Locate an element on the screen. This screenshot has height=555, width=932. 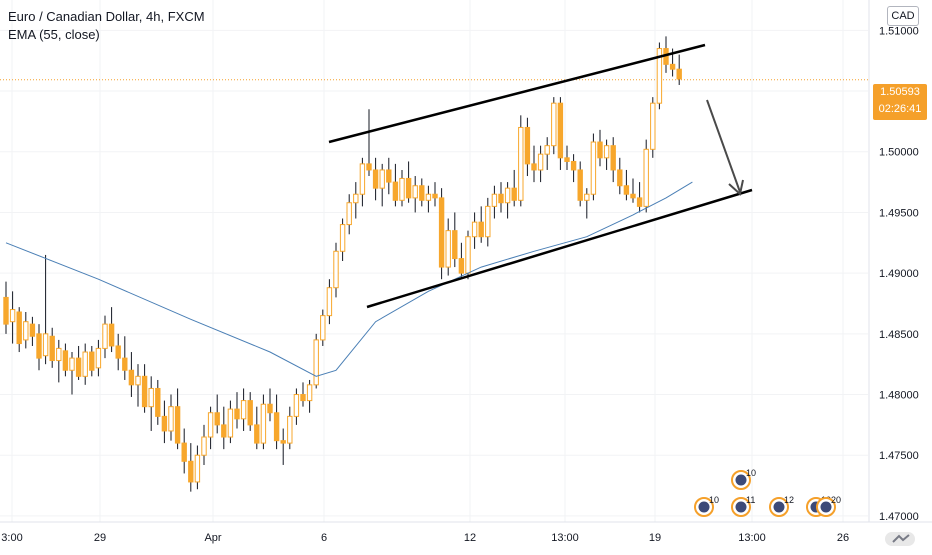
tradingview-logo-icon is located at coordinates (900, 539).